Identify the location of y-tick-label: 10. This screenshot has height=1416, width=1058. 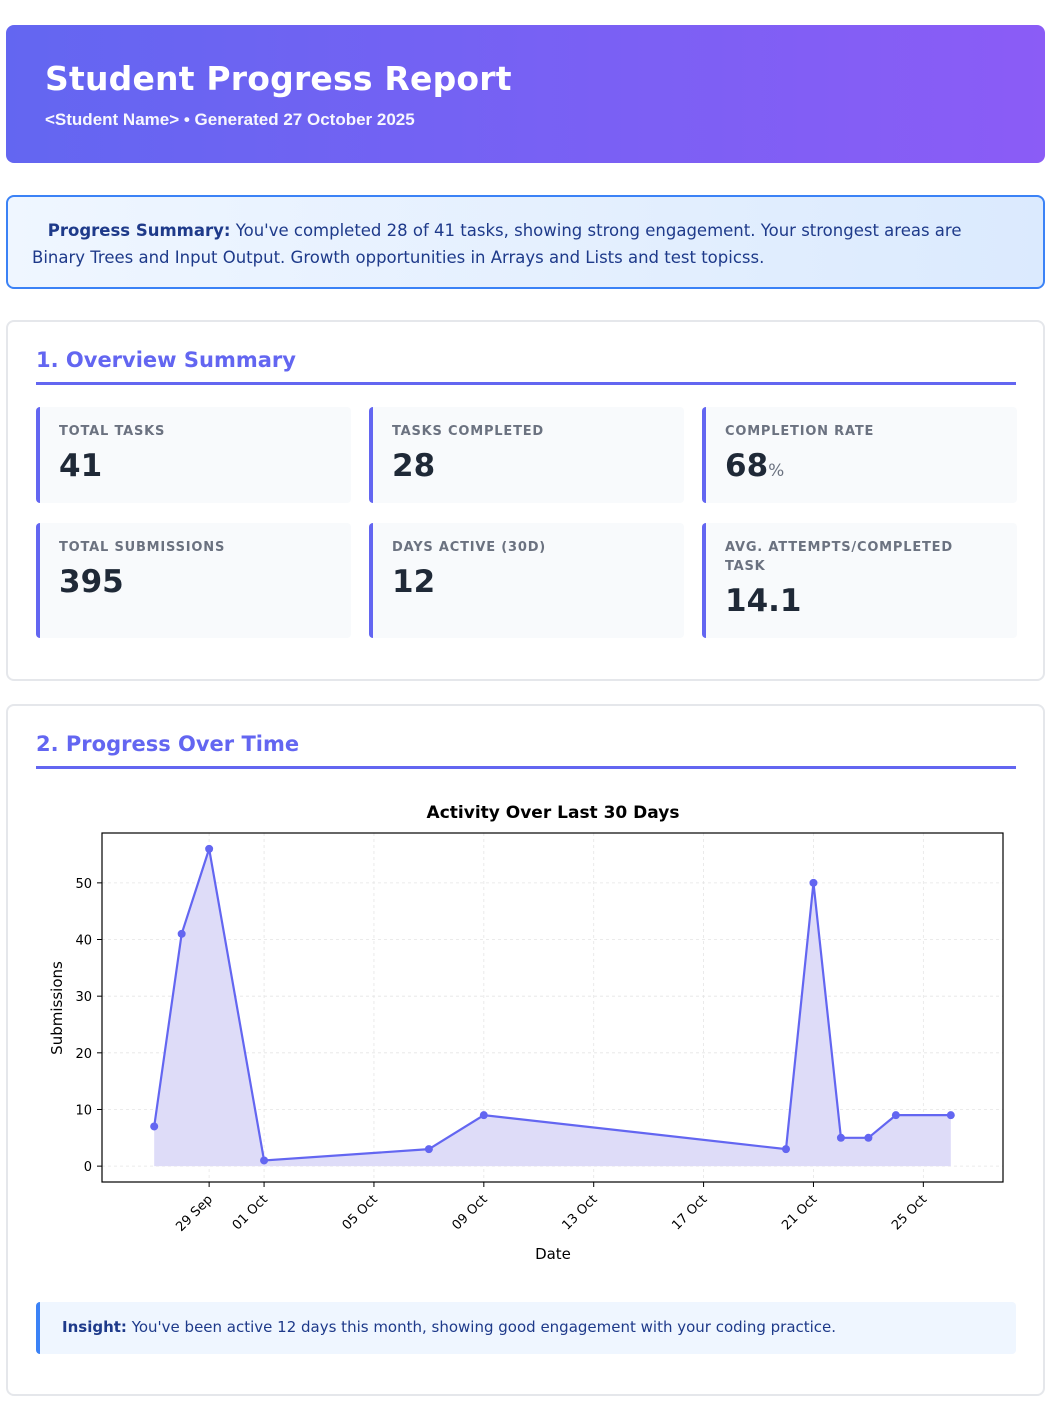
(83, 1110).